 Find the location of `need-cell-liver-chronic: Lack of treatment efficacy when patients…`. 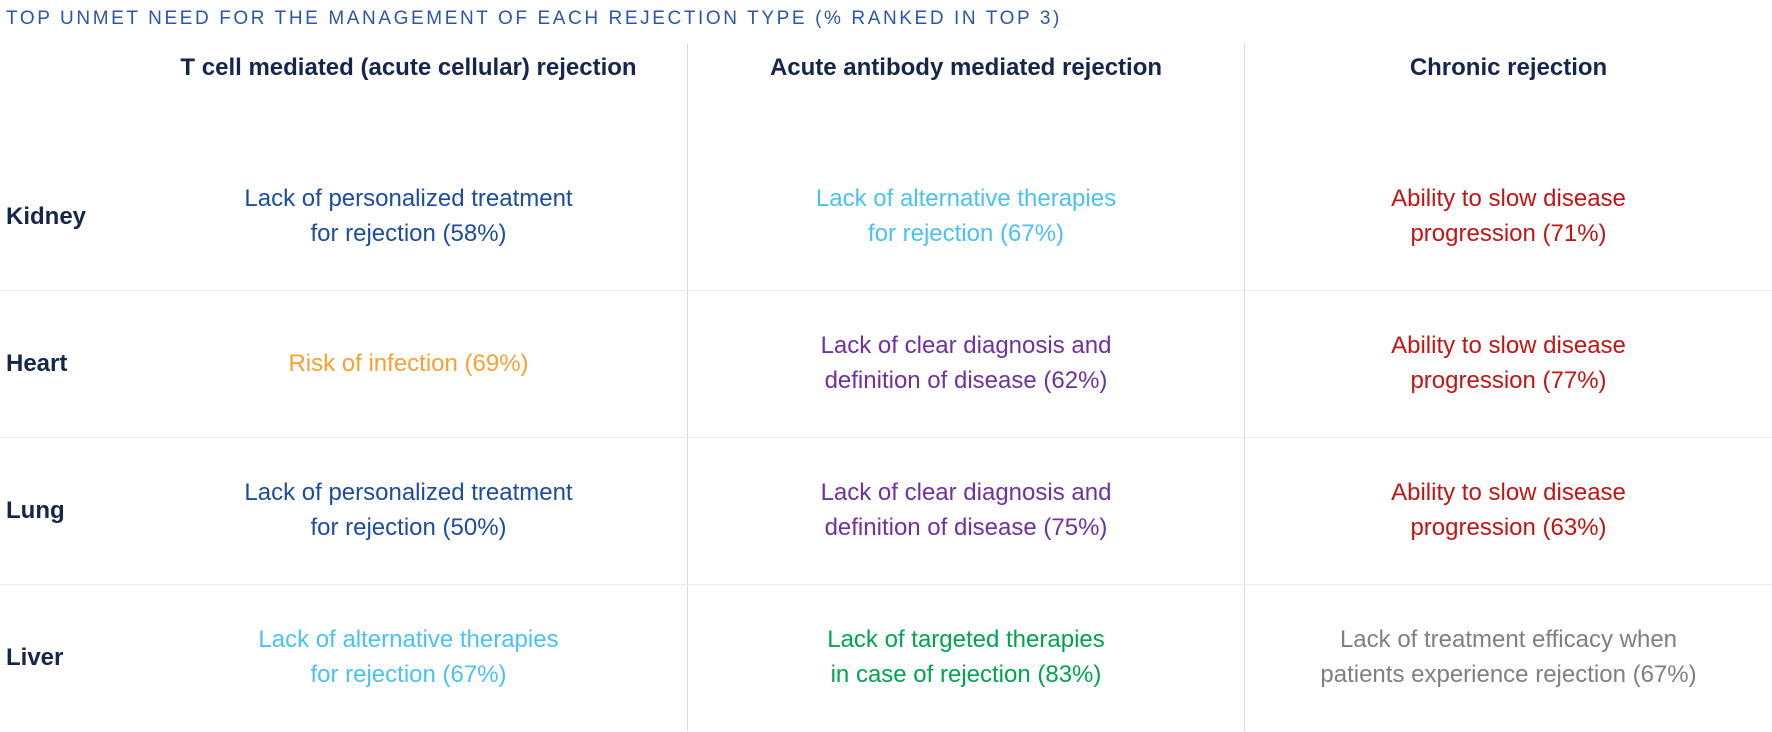

need-cell-liver-chronic: Lack of treatment efficacy when patients… is located at coordinates (1508, 657).